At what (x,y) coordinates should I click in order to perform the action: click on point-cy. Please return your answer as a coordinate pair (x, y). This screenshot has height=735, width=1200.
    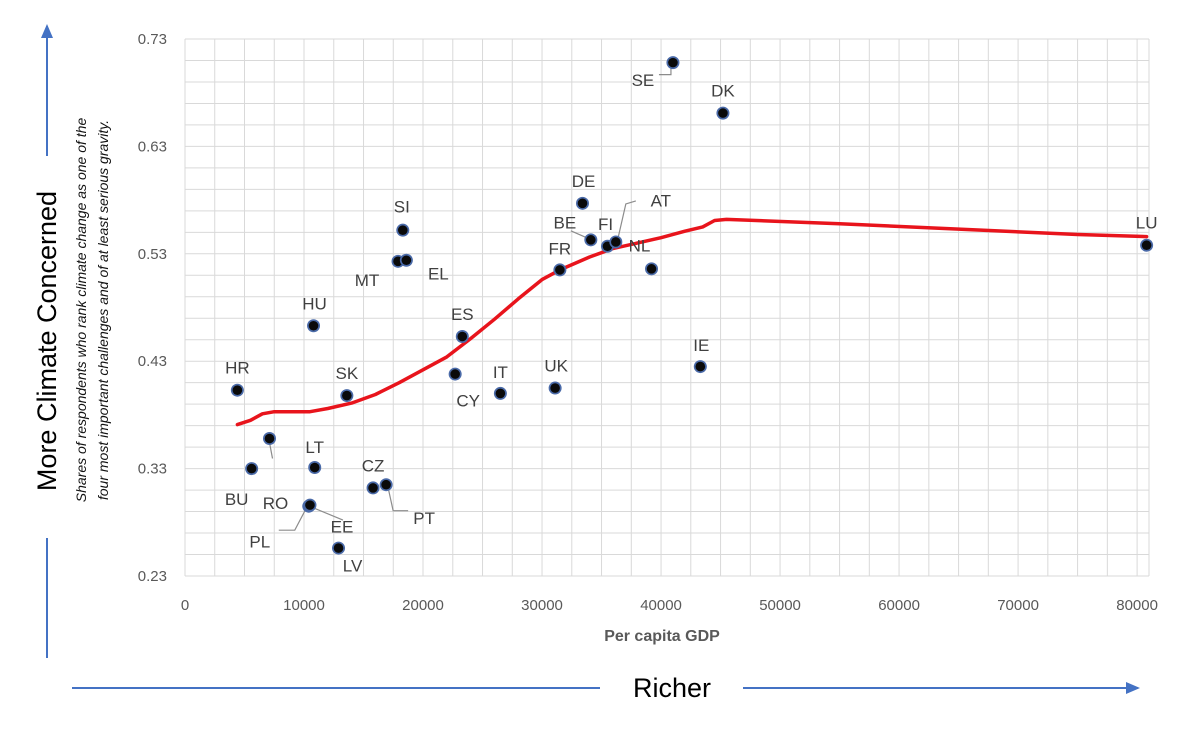
    Looking at the image, I should click on (455, 374).